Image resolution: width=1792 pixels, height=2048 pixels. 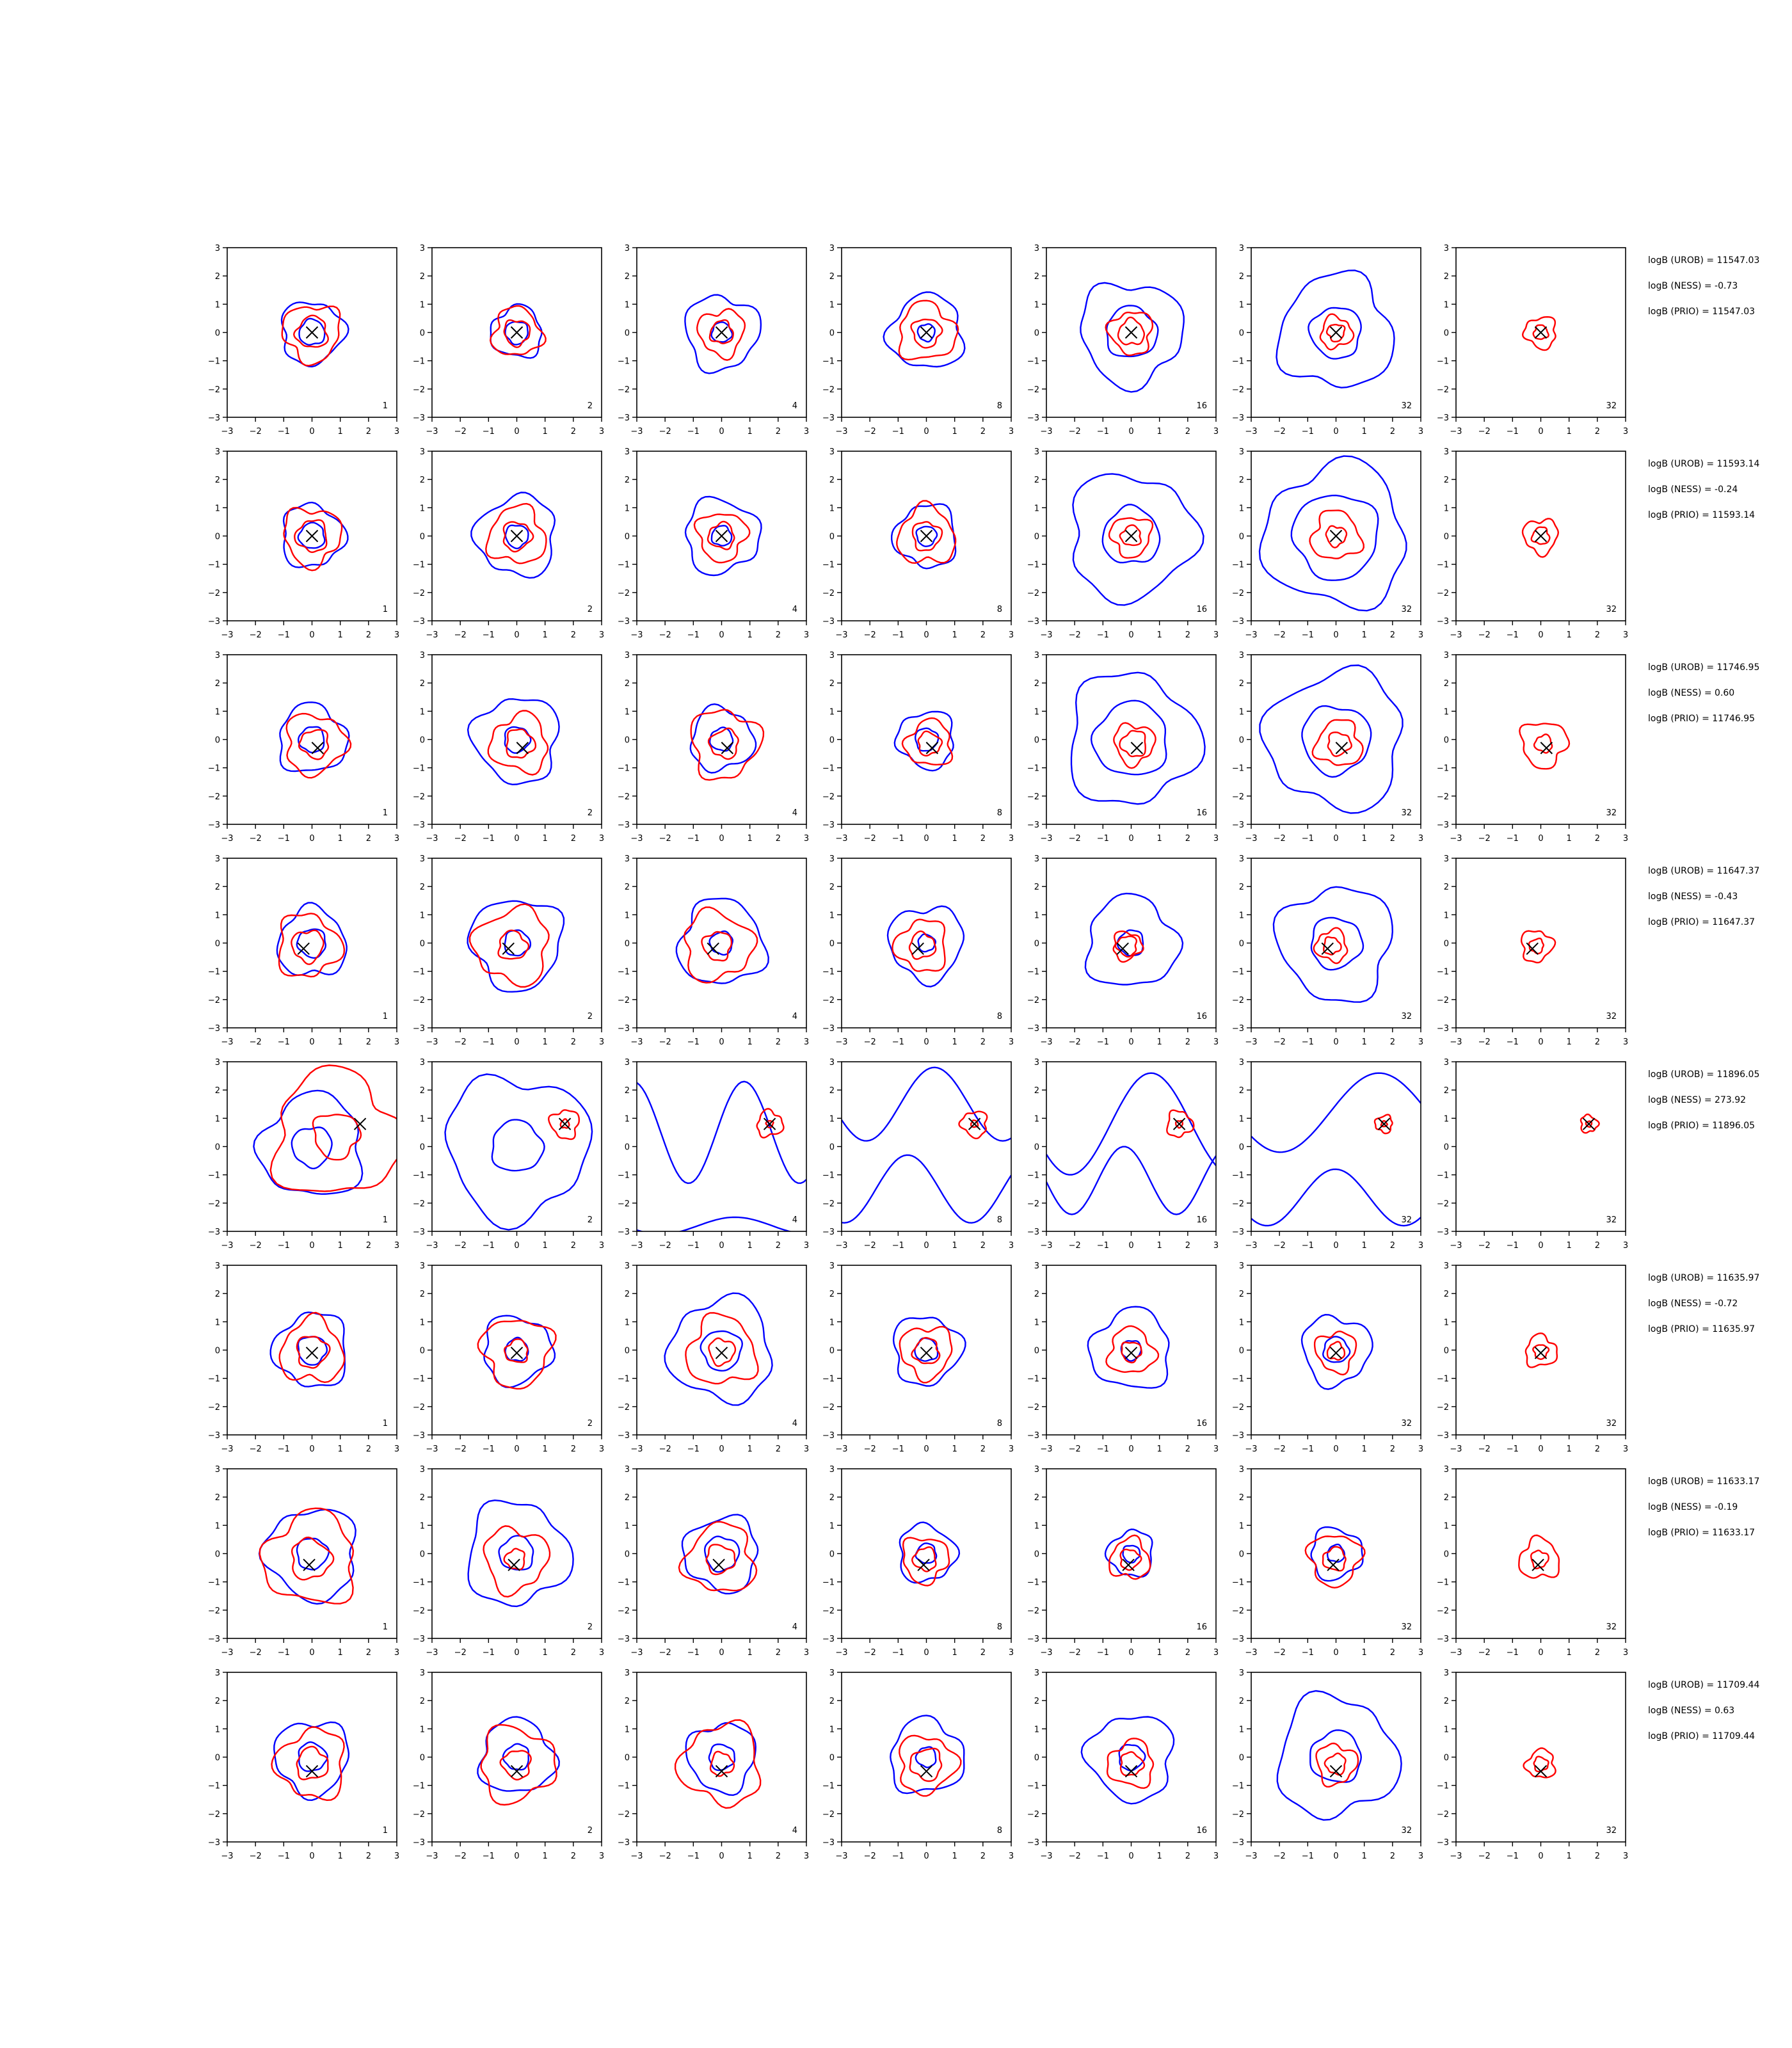 What do you see at coordinates (385, 813) in the screenshot?
I see `corner-label: 1` at bounding box center [385, 813].